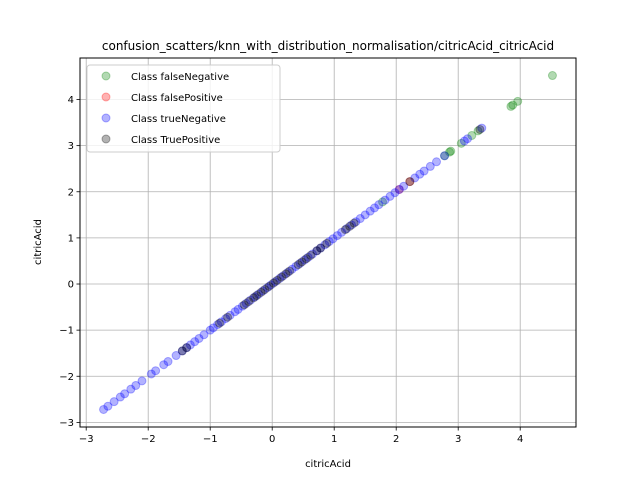 This screenshot has width=640, height=485. What do you see at coordinates (458, 439) in the screenshot?
I see `x-tick-label: 3` at bounding box center [458, 439].